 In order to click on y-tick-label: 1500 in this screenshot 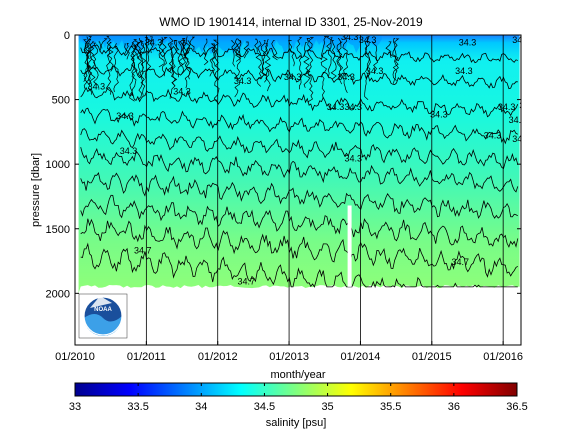, I will do `click(58, 230)`.